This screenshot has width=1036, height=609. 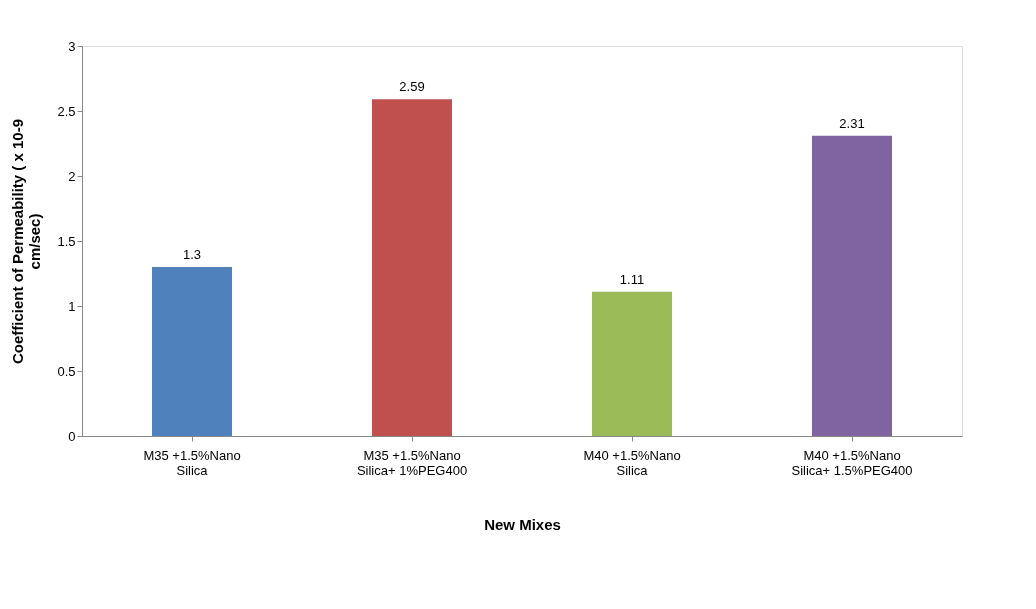 I want to click on y-tick-label: 2.5, so click(x=66, y=111).